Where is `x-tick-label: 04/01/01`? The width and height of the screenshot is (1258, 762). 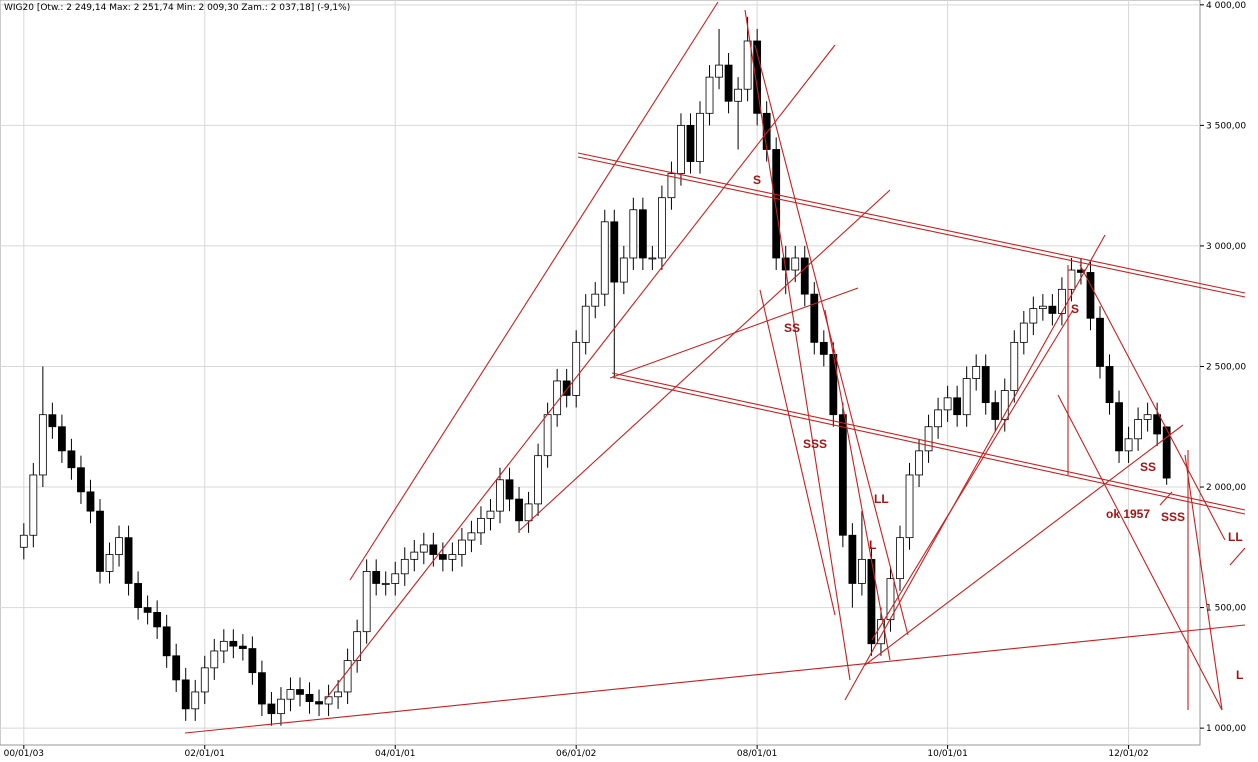 x-tick-label: 04/01/01 is located at coordinates (395, 753).